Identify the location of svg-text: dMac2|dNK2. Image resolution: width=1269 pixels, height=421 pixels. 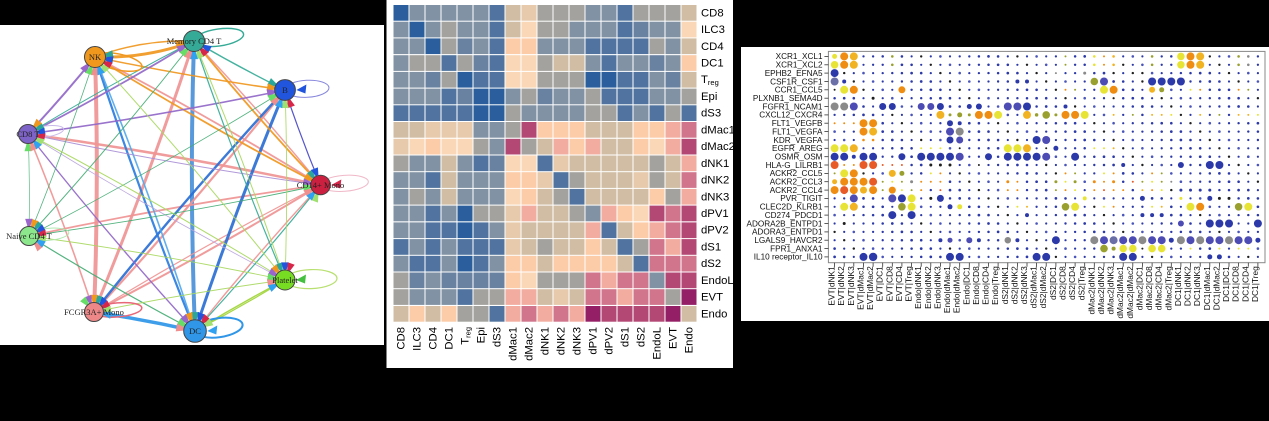
(1101, 290).